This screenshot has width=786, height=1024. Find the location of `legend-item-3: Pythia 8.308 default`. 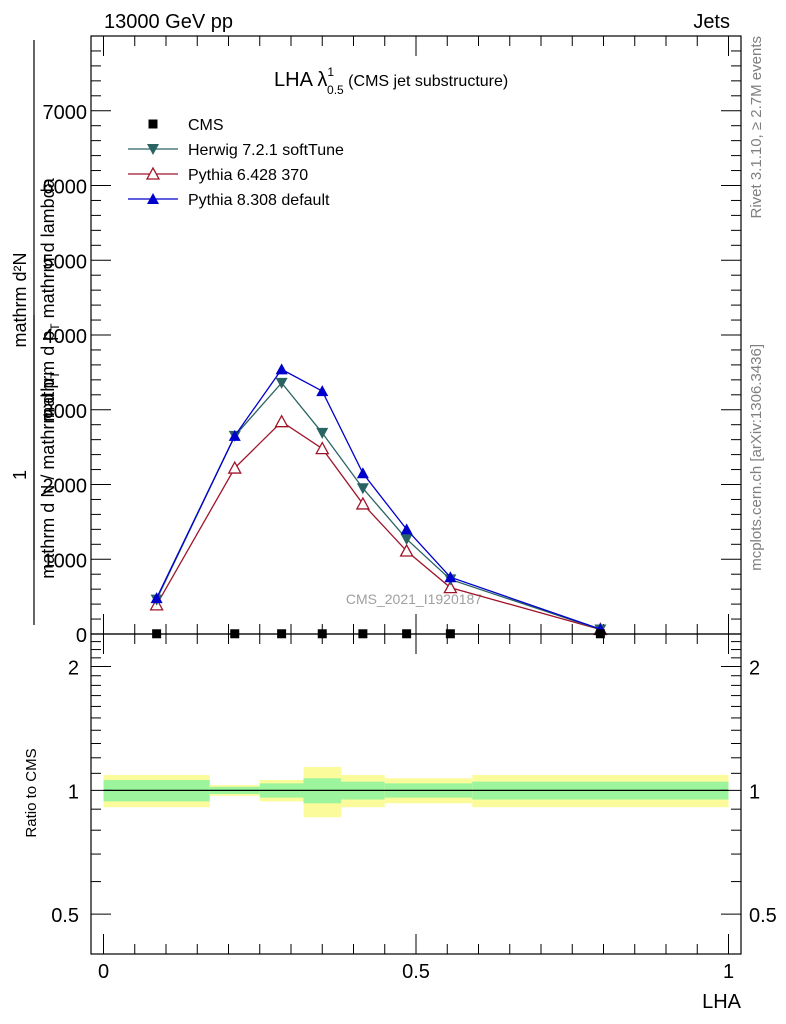

legend-item-3: Pythia 8.308 default is located at coordinates (229, 200).